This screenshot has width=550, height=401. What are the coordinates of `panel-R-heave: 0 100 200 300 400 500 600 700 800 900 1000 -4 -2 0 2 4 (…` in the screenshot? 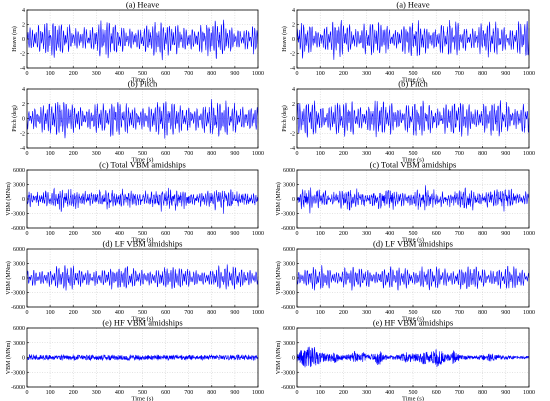 It's located at (408, 42).